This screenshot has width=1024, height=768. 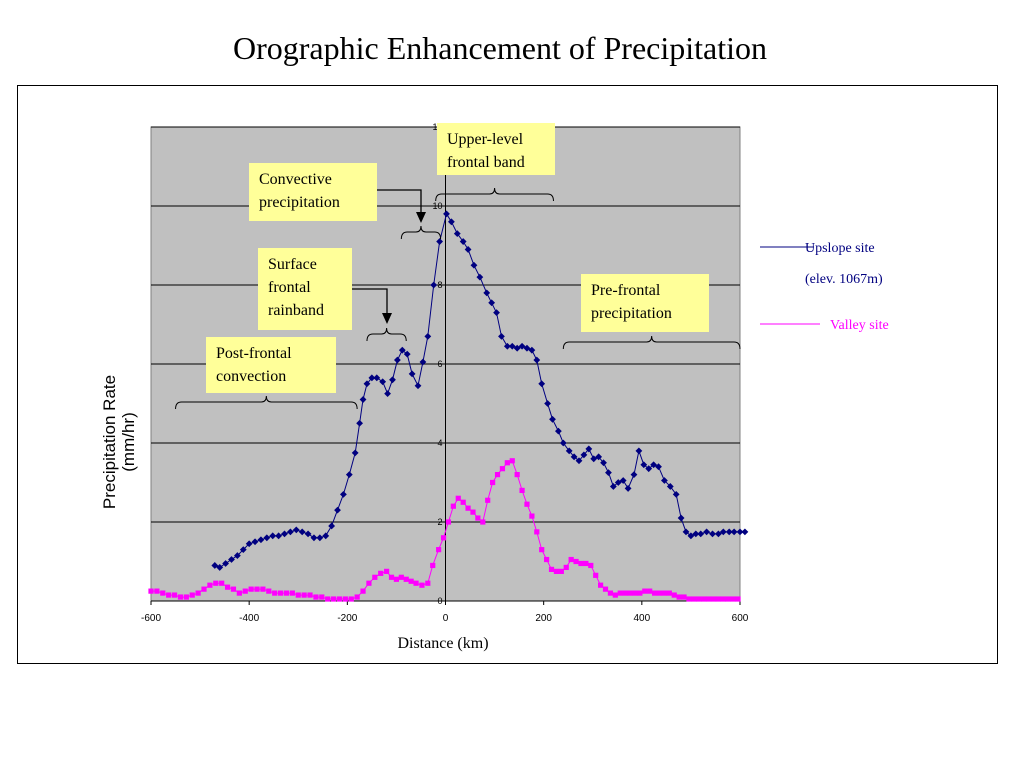 What do you see at coordinates (840, 248) in the screenshot?
I see `legend-label-upslope: Upslope site` at bounding box center [840, 248].